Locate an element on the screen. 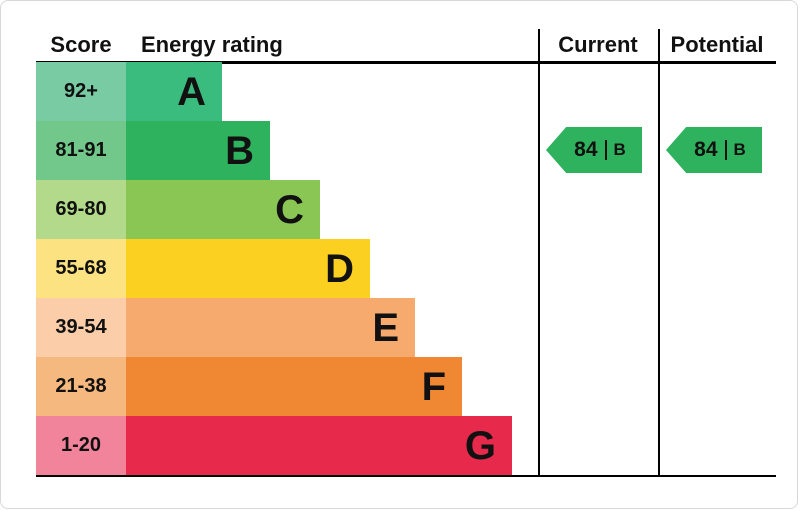 This screenshot has height=511, width=800. potential-rating-arrow: 84 B is located at coordinates (714, 150).